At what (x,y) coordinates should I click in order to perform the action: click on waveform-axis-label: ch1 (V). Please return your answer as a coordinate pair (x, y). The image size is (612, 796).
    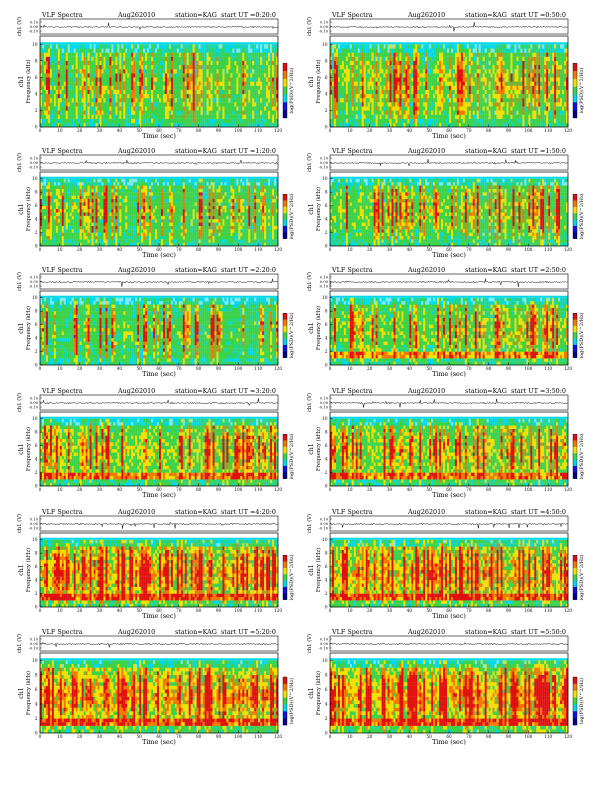
    Looking at the image, I should click on (309, 26).